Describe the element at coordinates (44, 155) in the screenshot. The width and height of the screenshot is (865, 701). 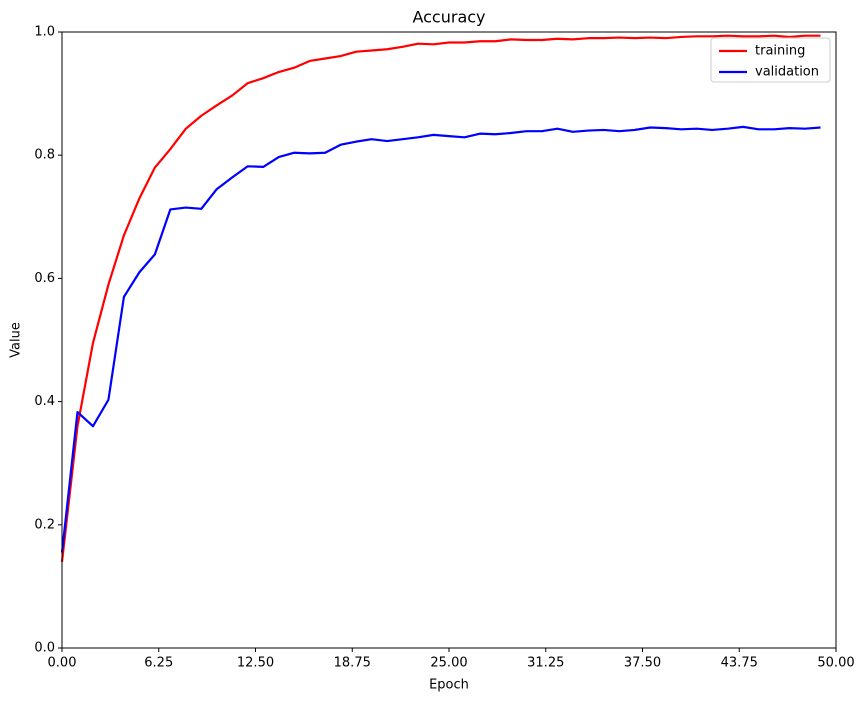
I see `y-tick-label: 0.8` at that location.